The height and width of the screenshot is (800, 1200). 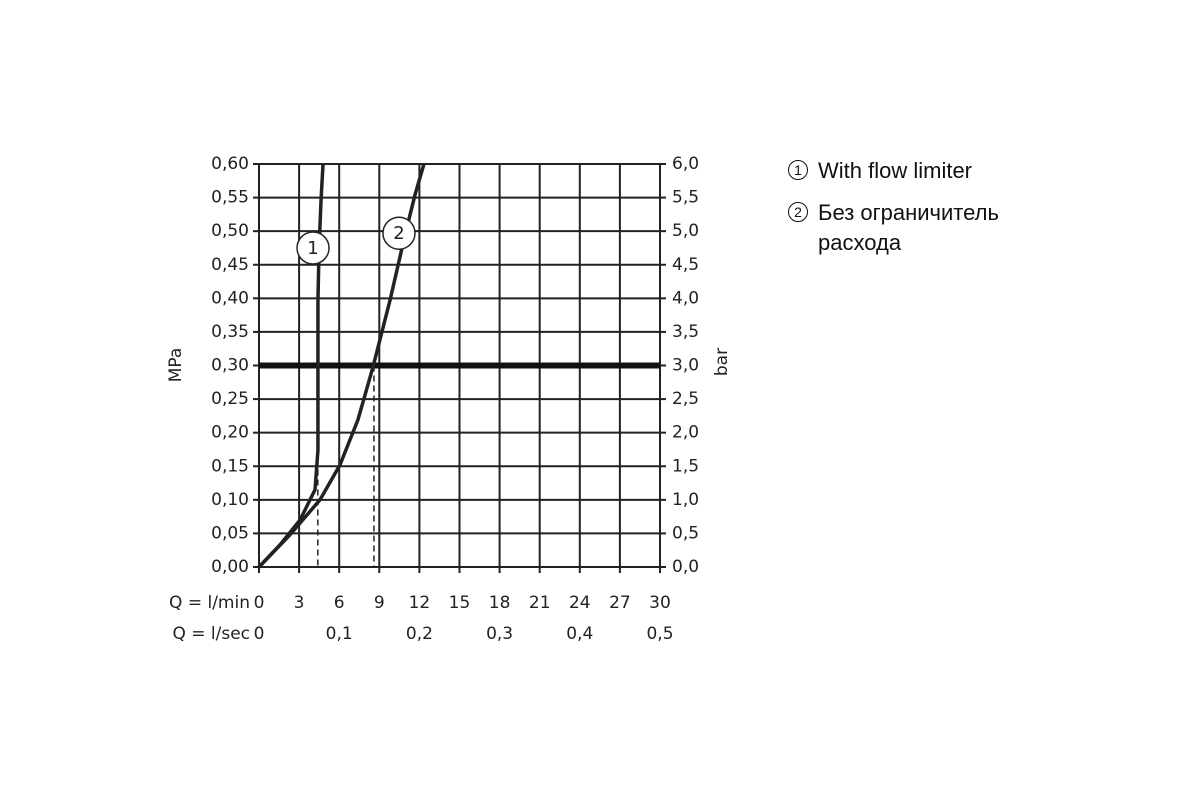 I want to click on x-tick-label: 0, so click(x=259, y=603).